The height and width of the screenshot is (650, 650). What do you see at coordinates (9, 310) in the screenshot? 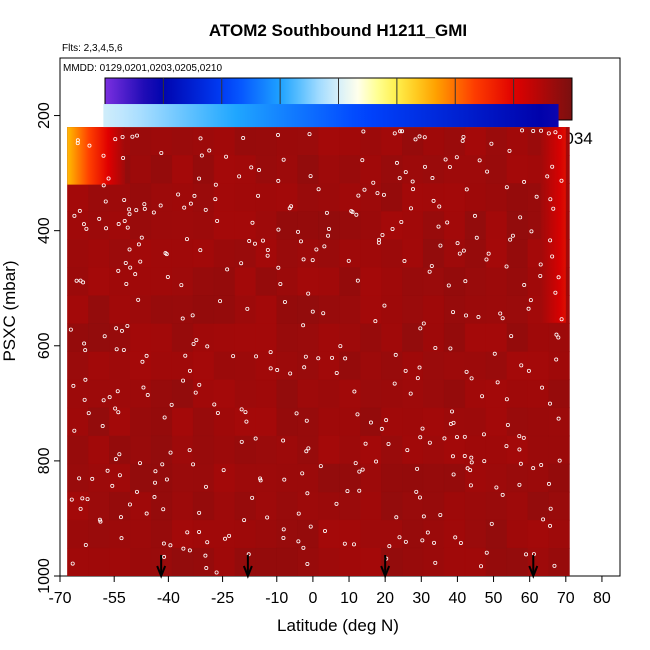
I see `y-axis-label: PSXC (mbar)` at bounding box center [9, 310].